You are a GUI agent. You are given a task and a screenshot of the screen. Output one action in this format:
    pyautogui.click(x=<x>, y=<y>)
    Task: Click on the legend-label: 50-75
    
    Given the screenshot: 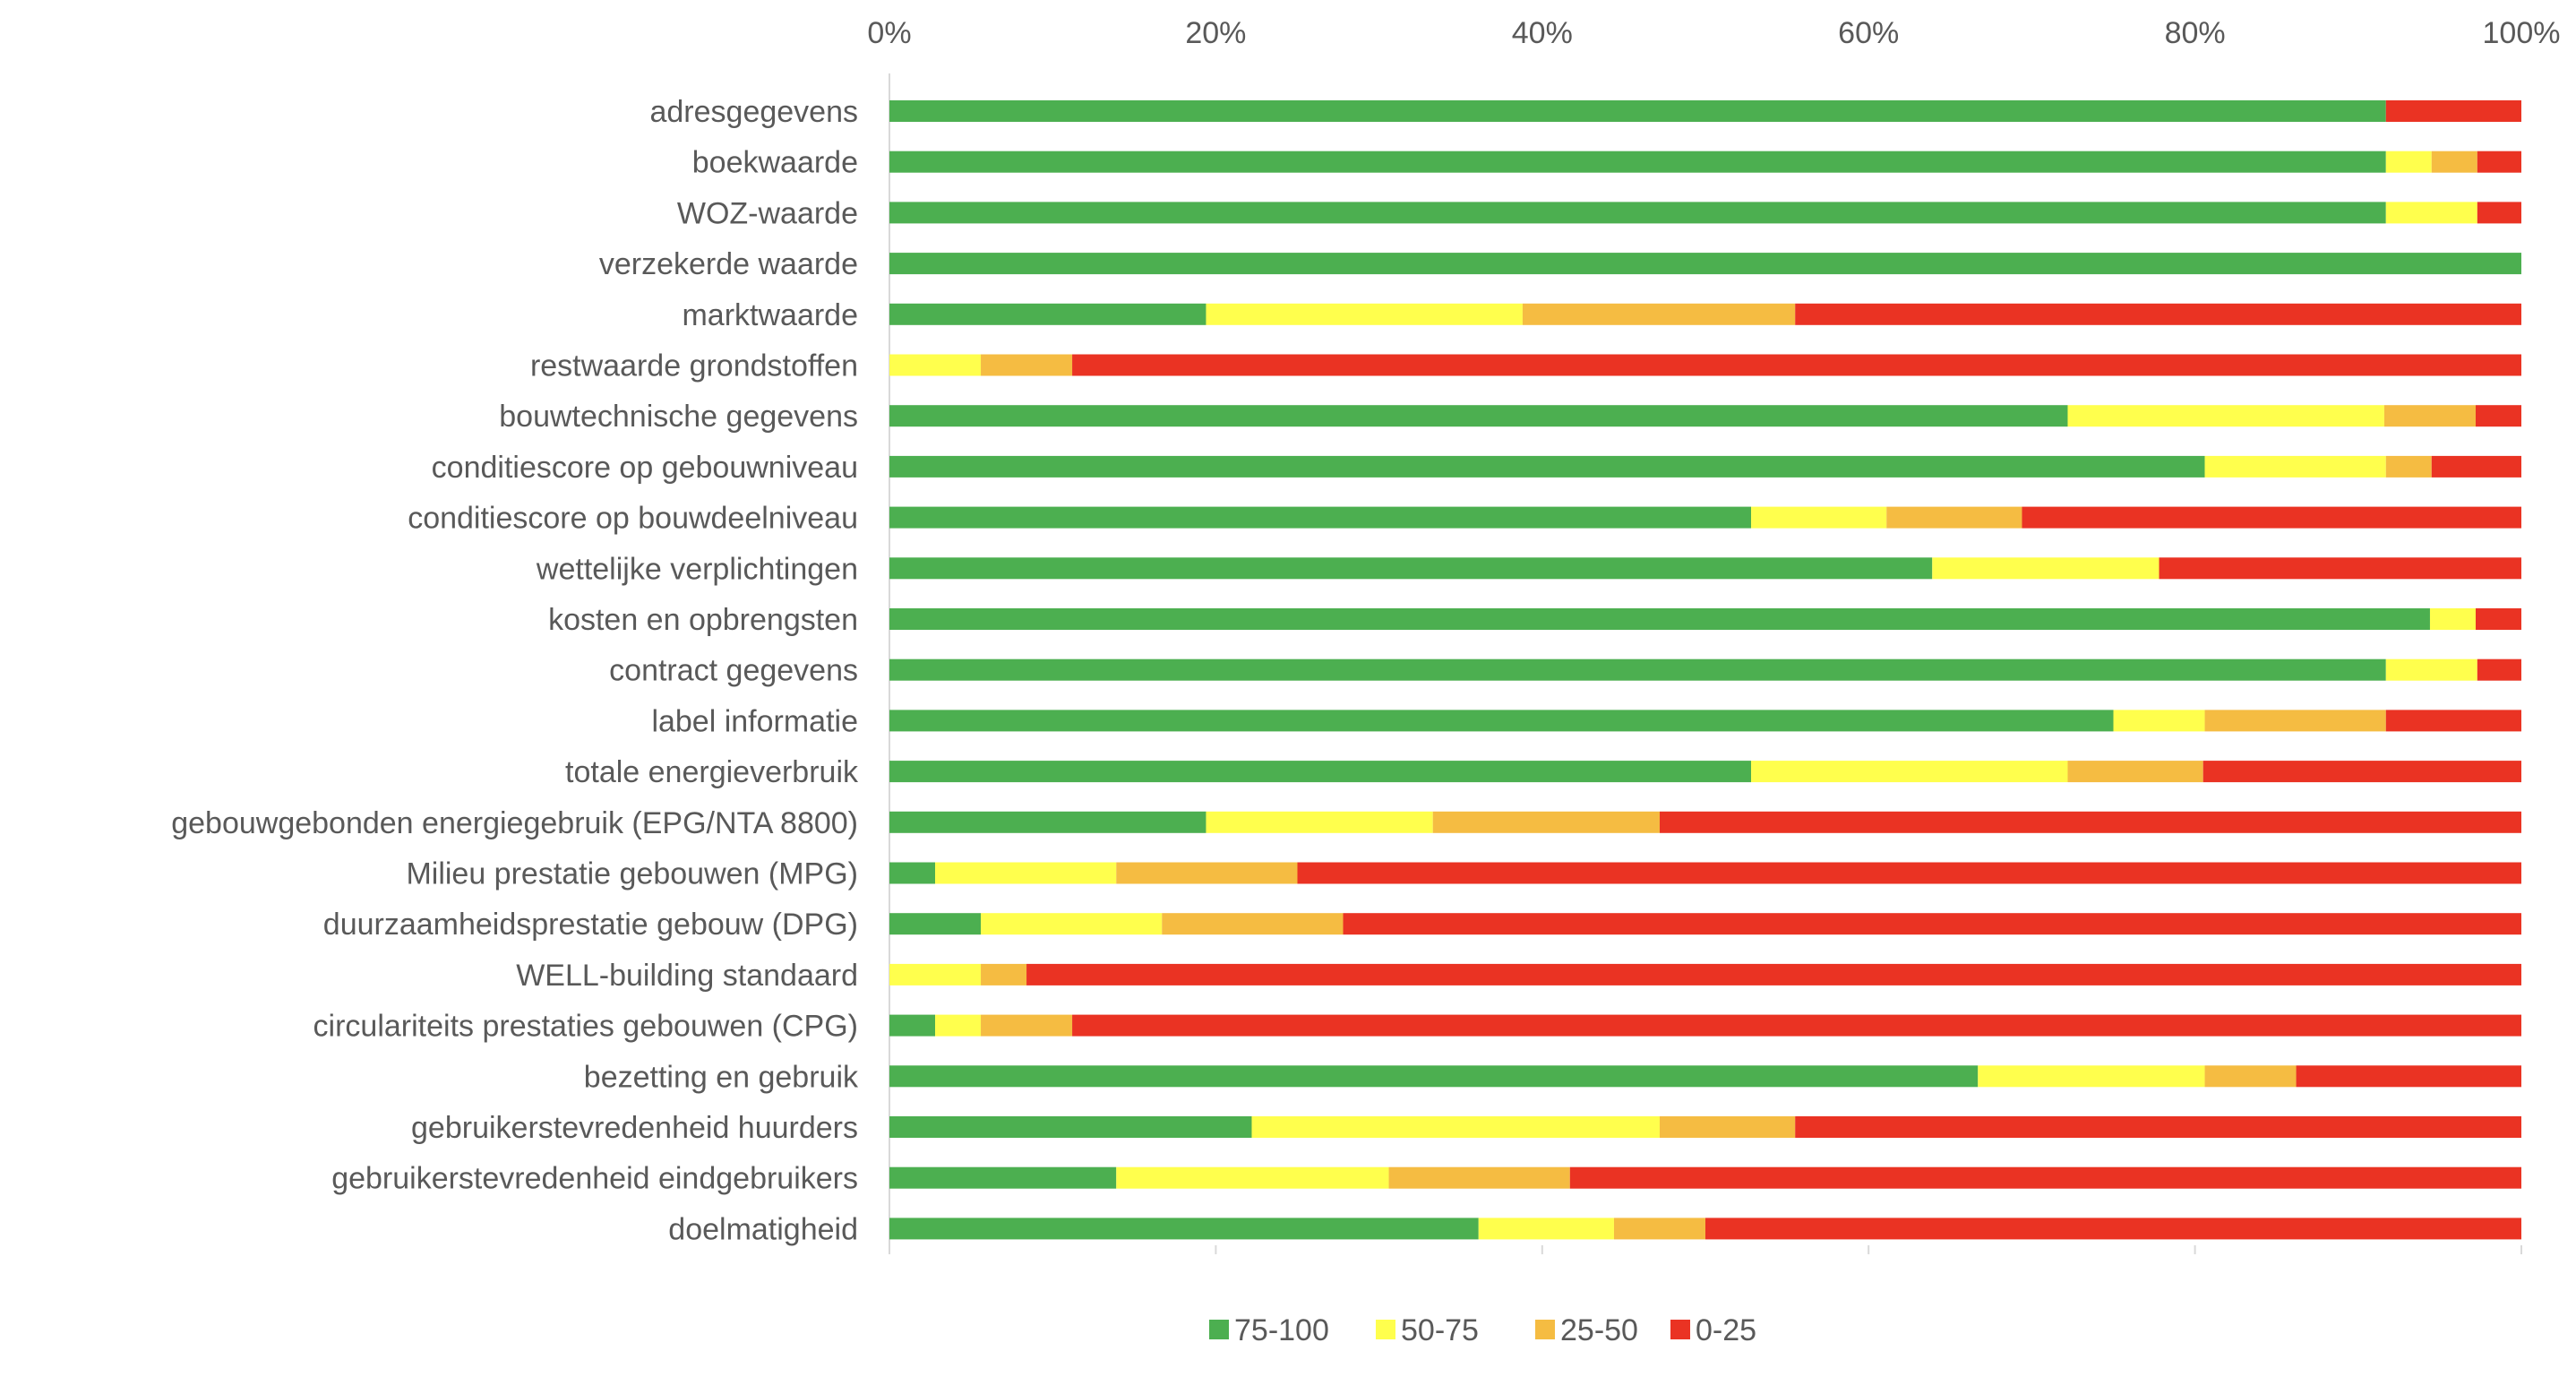 What is the action you would take?
    pyautogui.click(x=1440, y=1330)
    